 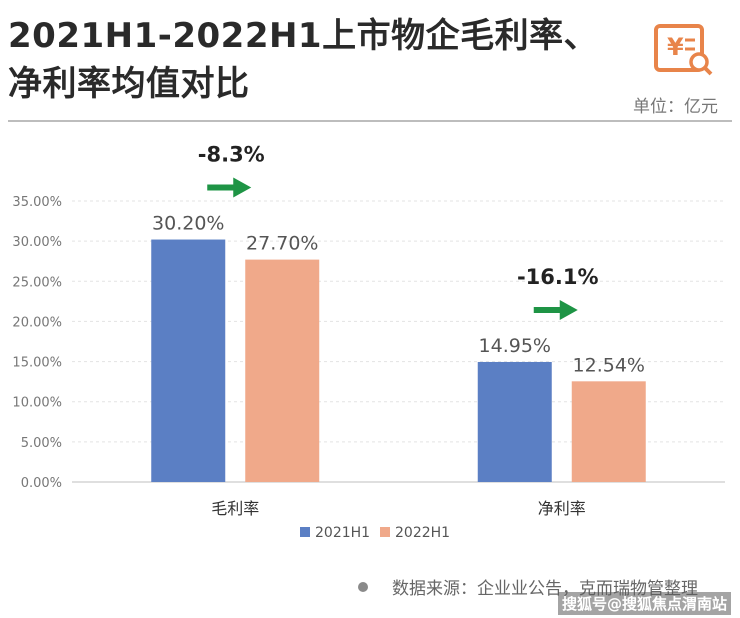 What do you see at coordinates (37, 282) in the screenshot?
I see `y-tick-label: 25.00%` at bounding box center [37, 282].